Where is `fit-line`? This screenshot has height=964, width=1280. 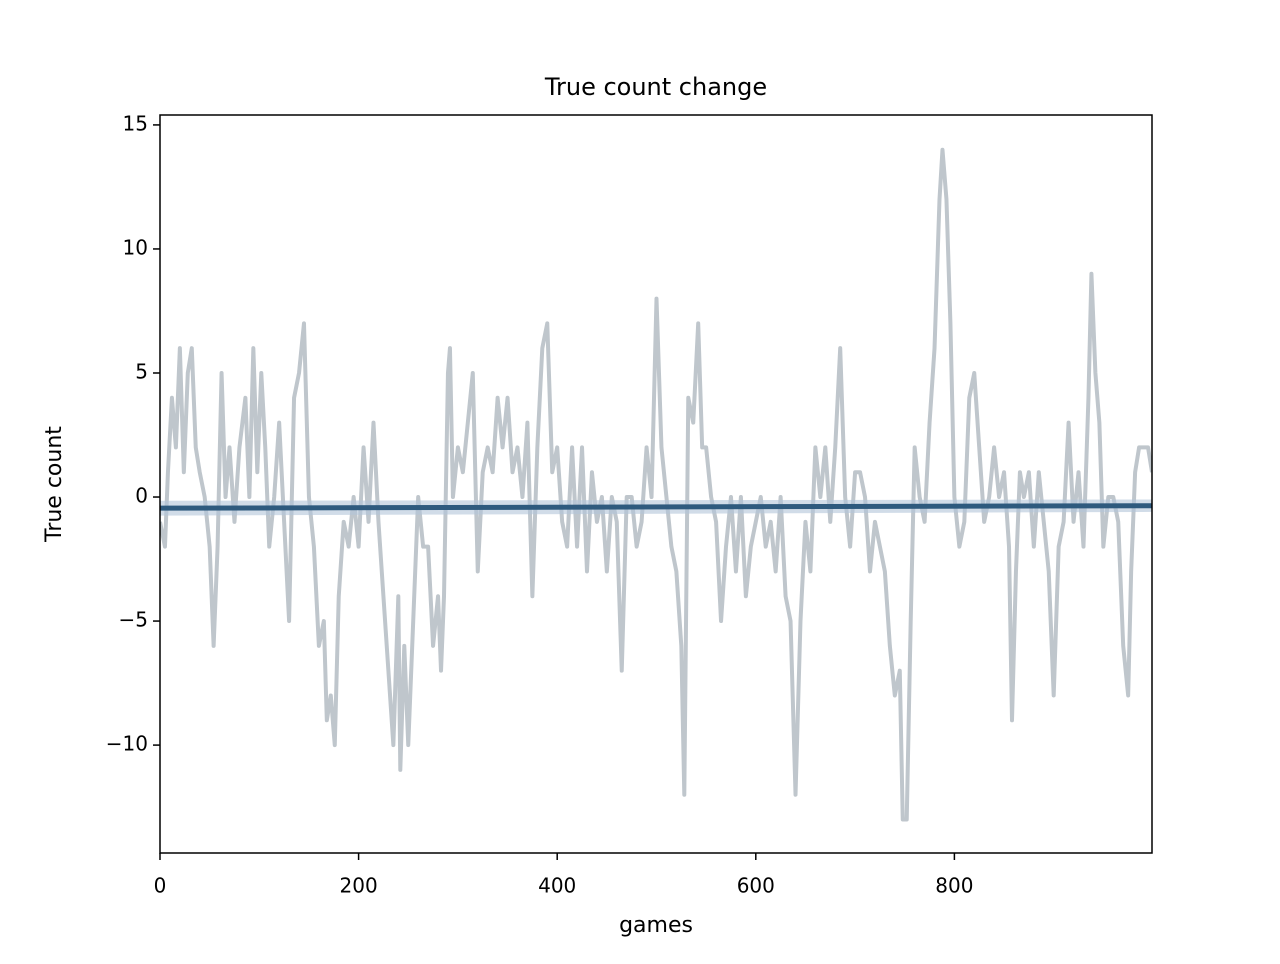
fit-line is located at coordinates (656, 507).